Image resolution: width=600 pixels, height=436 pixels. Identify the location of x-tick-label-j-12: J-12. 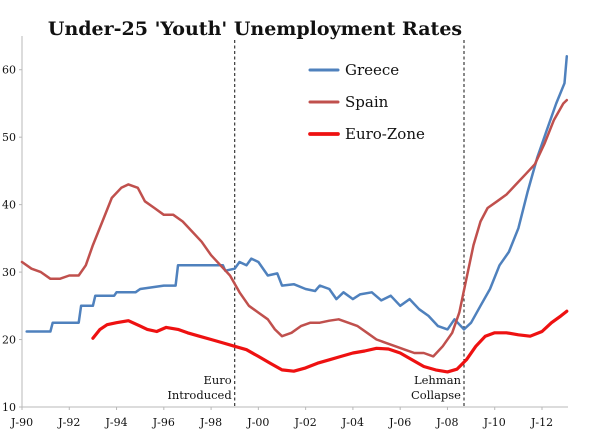
(541, 422).